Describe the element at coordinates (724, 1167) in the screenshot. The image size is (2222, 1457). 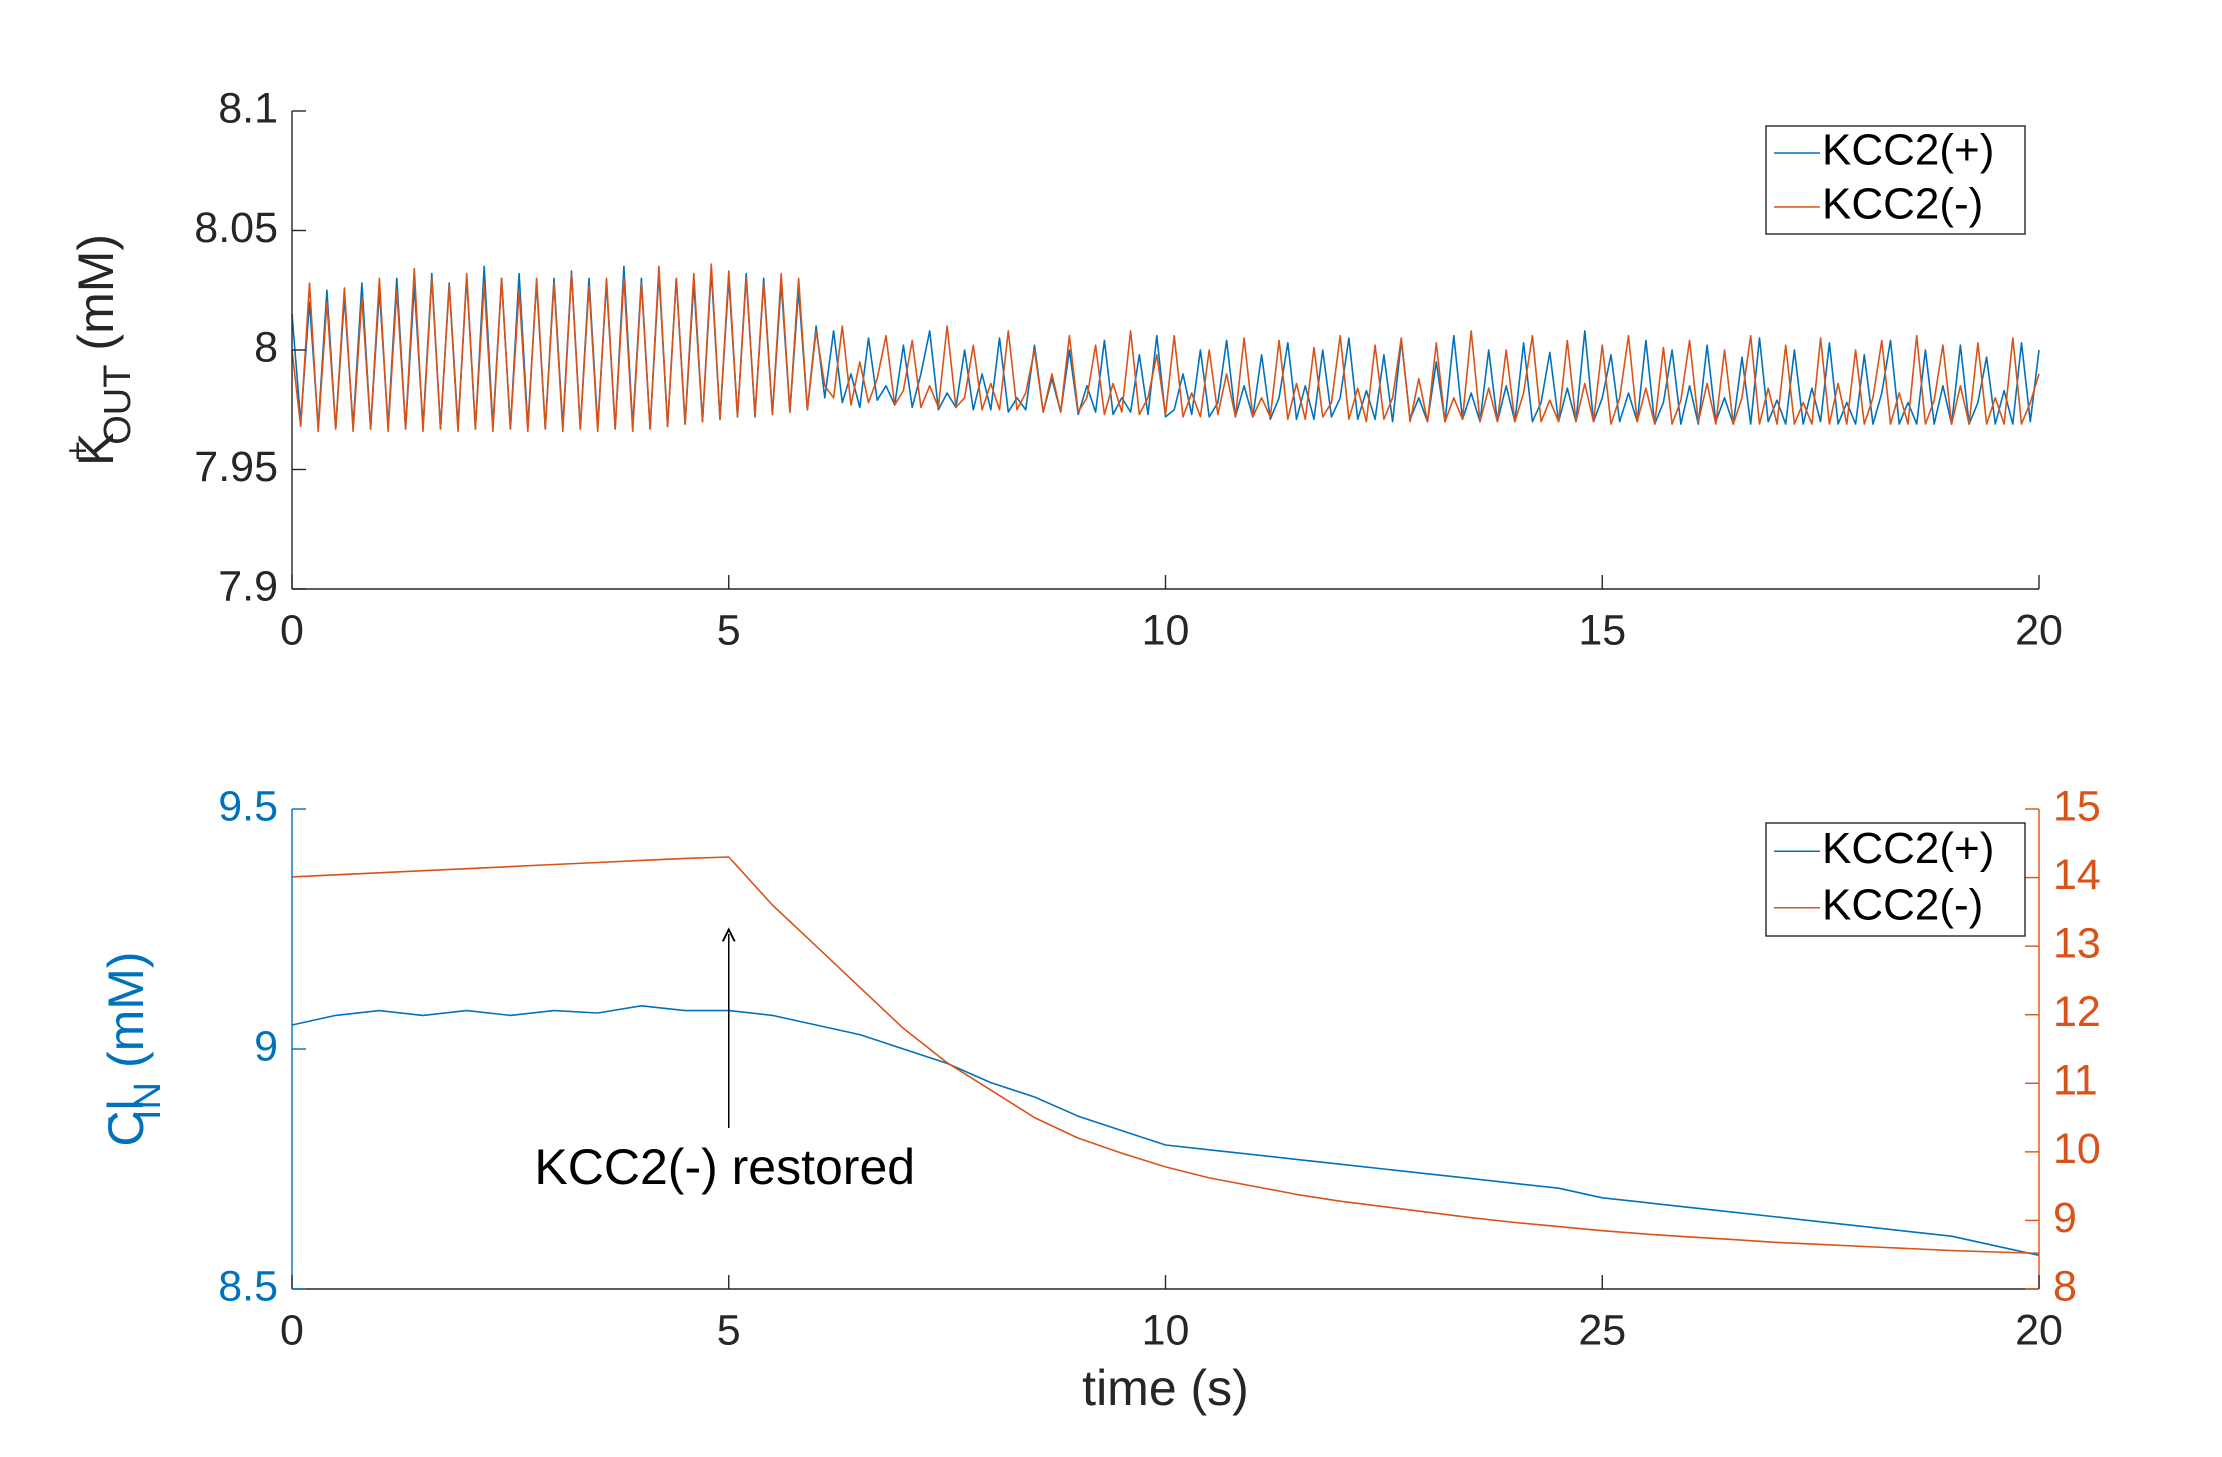
I see `annotation-text: KCC2(-) restored` at that location.